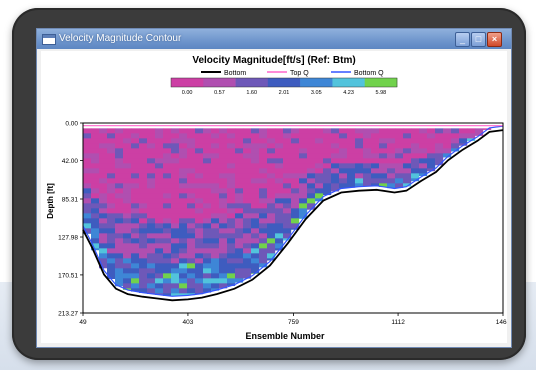 The width and height of the screenshot is (536, 370). I want to click on chart-title: Velocity Magnitude[ft/s] (Ref: Btm), so click(273, 60).